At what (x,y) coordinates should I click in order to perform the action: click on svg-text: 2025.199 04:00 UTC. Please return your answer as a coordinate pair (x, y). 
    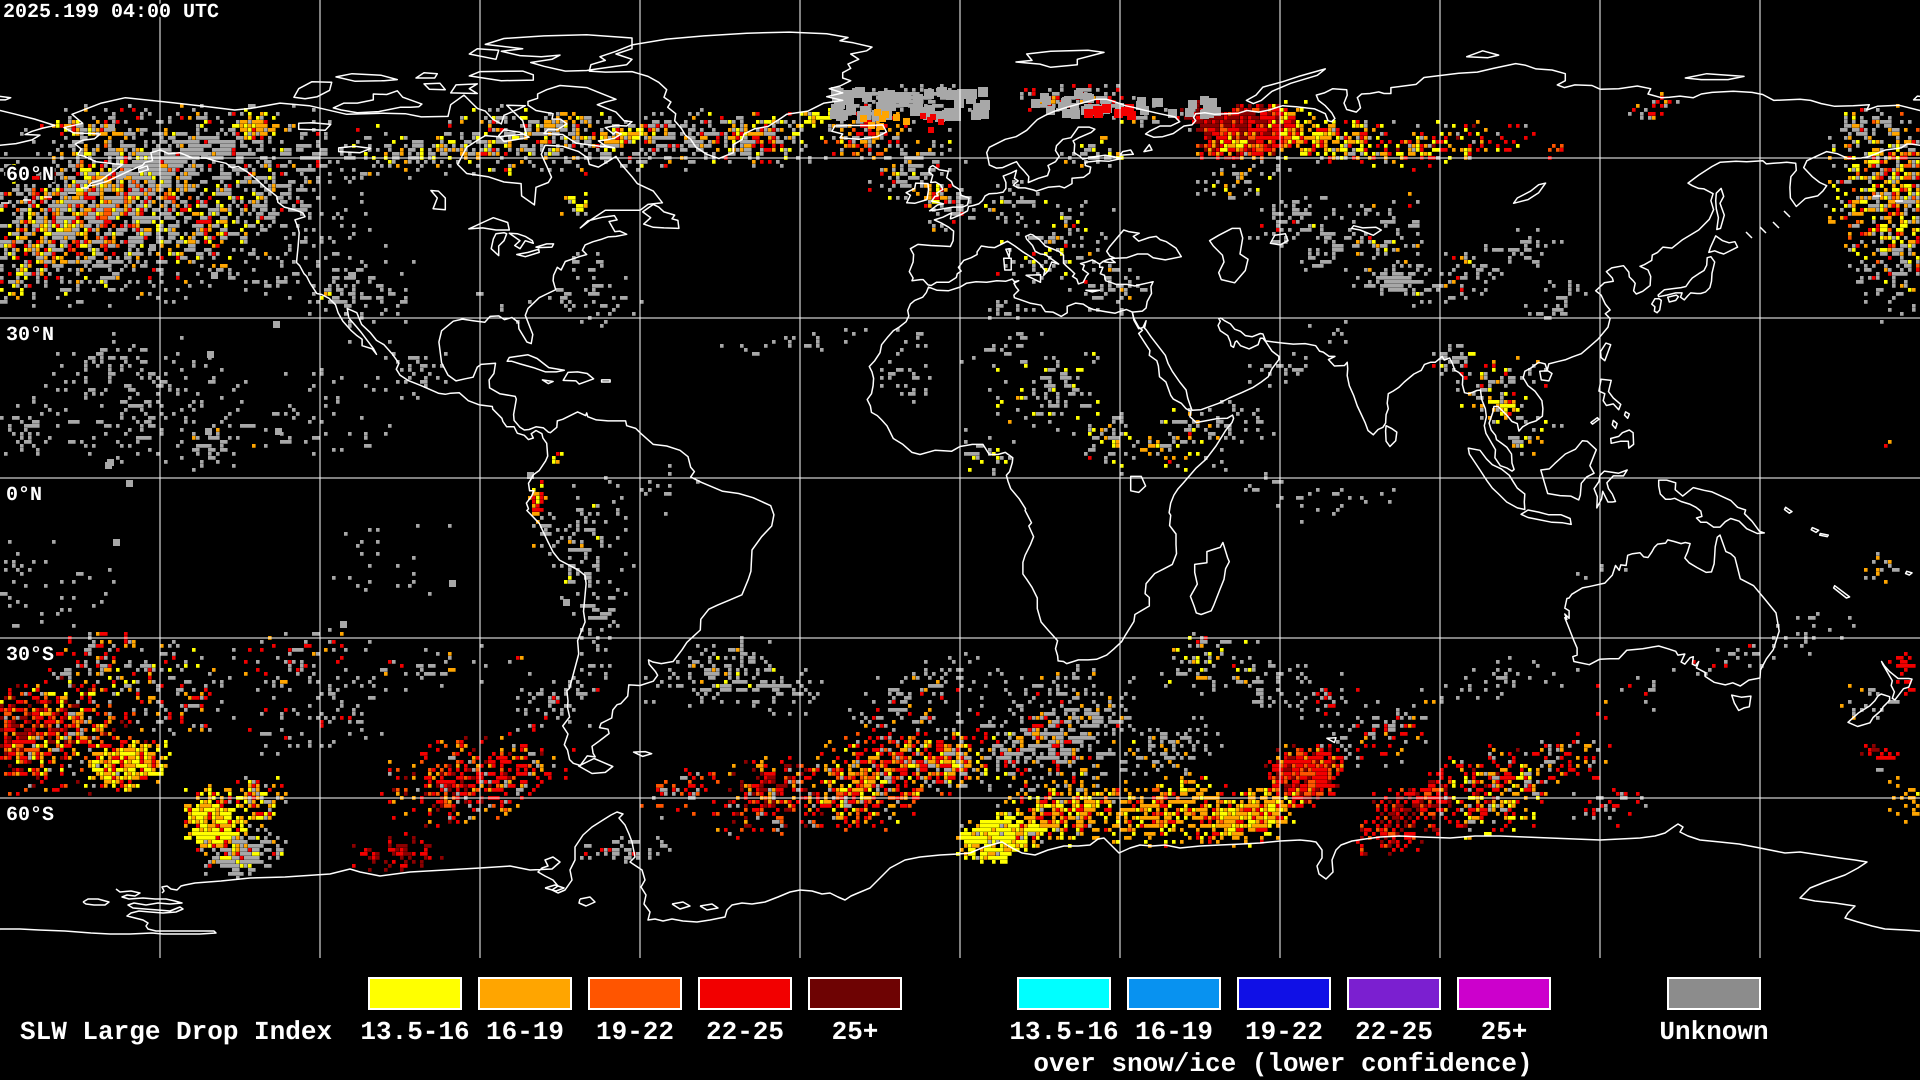
    Looking at the image, I should click on (111, 12).